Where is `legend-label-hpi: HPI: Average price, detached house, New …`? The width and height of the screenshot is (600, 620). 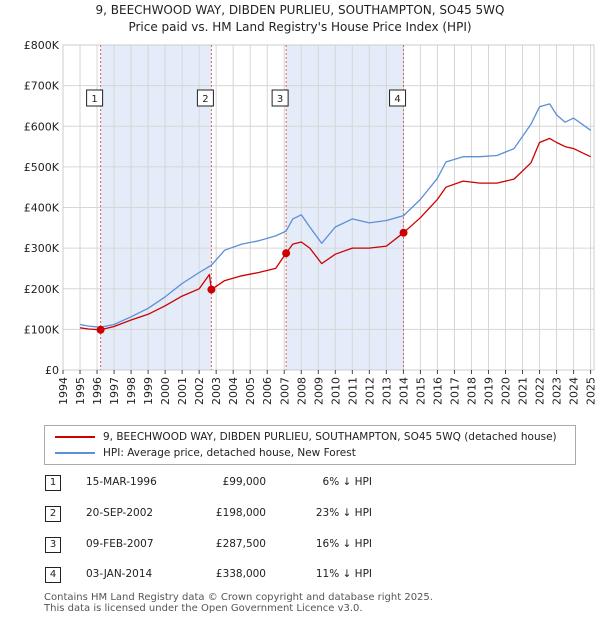 legend-label-hpi: HPI: Average price, detached house, New … is located at coordinates (229, 453).